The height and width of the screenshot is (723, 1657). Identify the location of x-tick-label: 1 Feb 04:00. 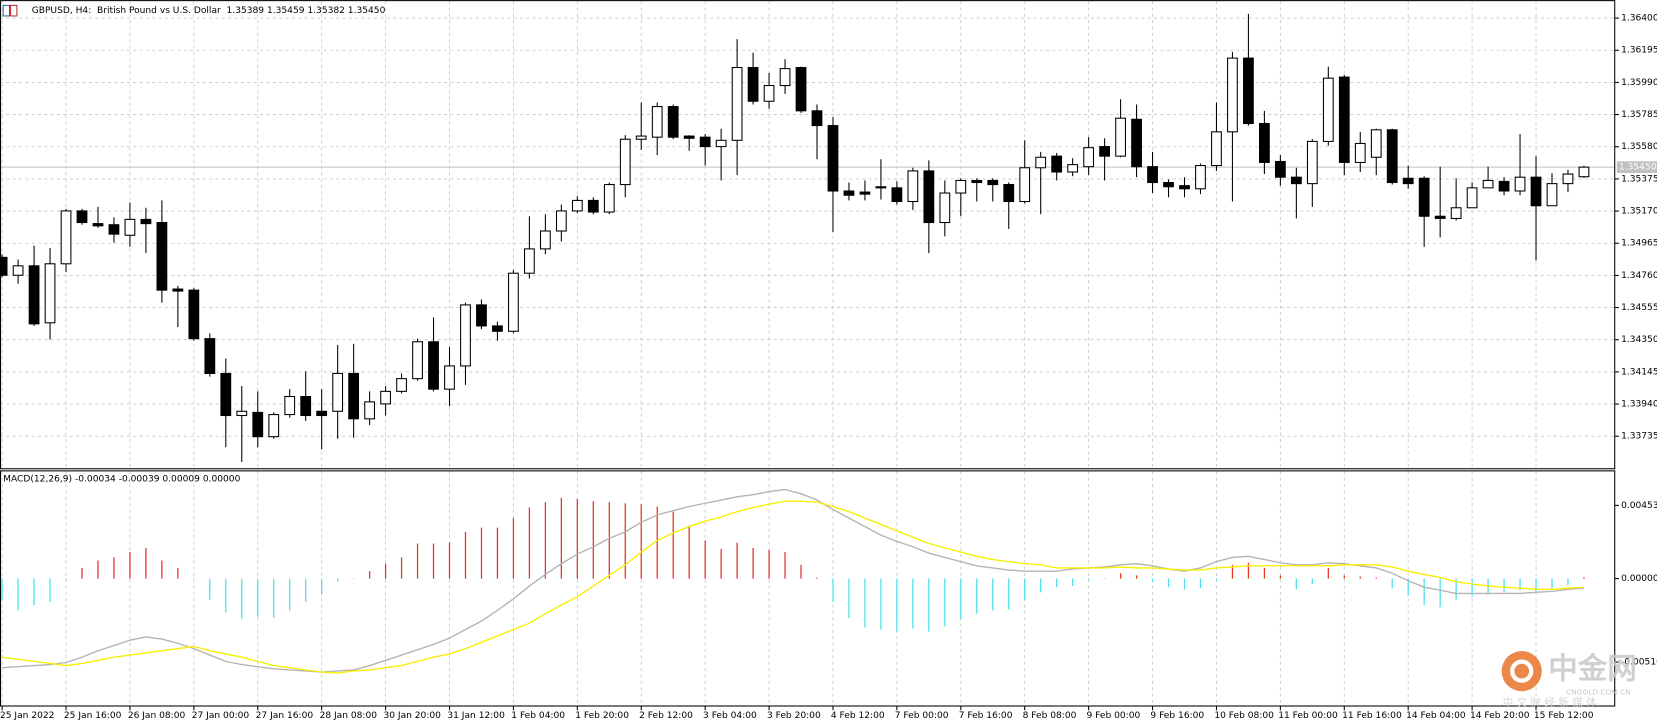
(538, 716).